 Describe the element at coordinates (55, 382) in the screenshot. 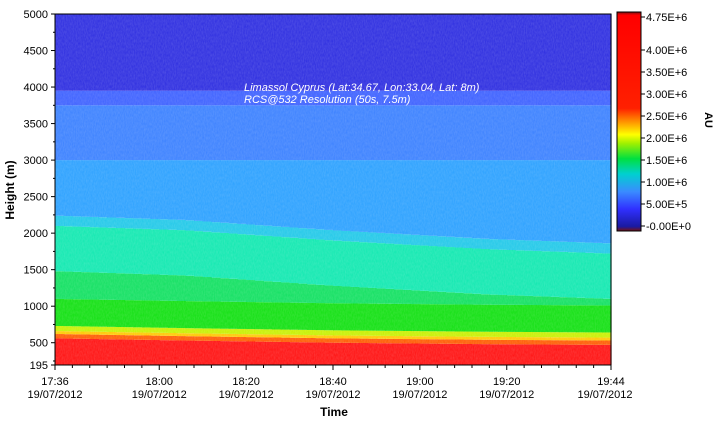

I see `x-tick-time: 17:36` at that location.